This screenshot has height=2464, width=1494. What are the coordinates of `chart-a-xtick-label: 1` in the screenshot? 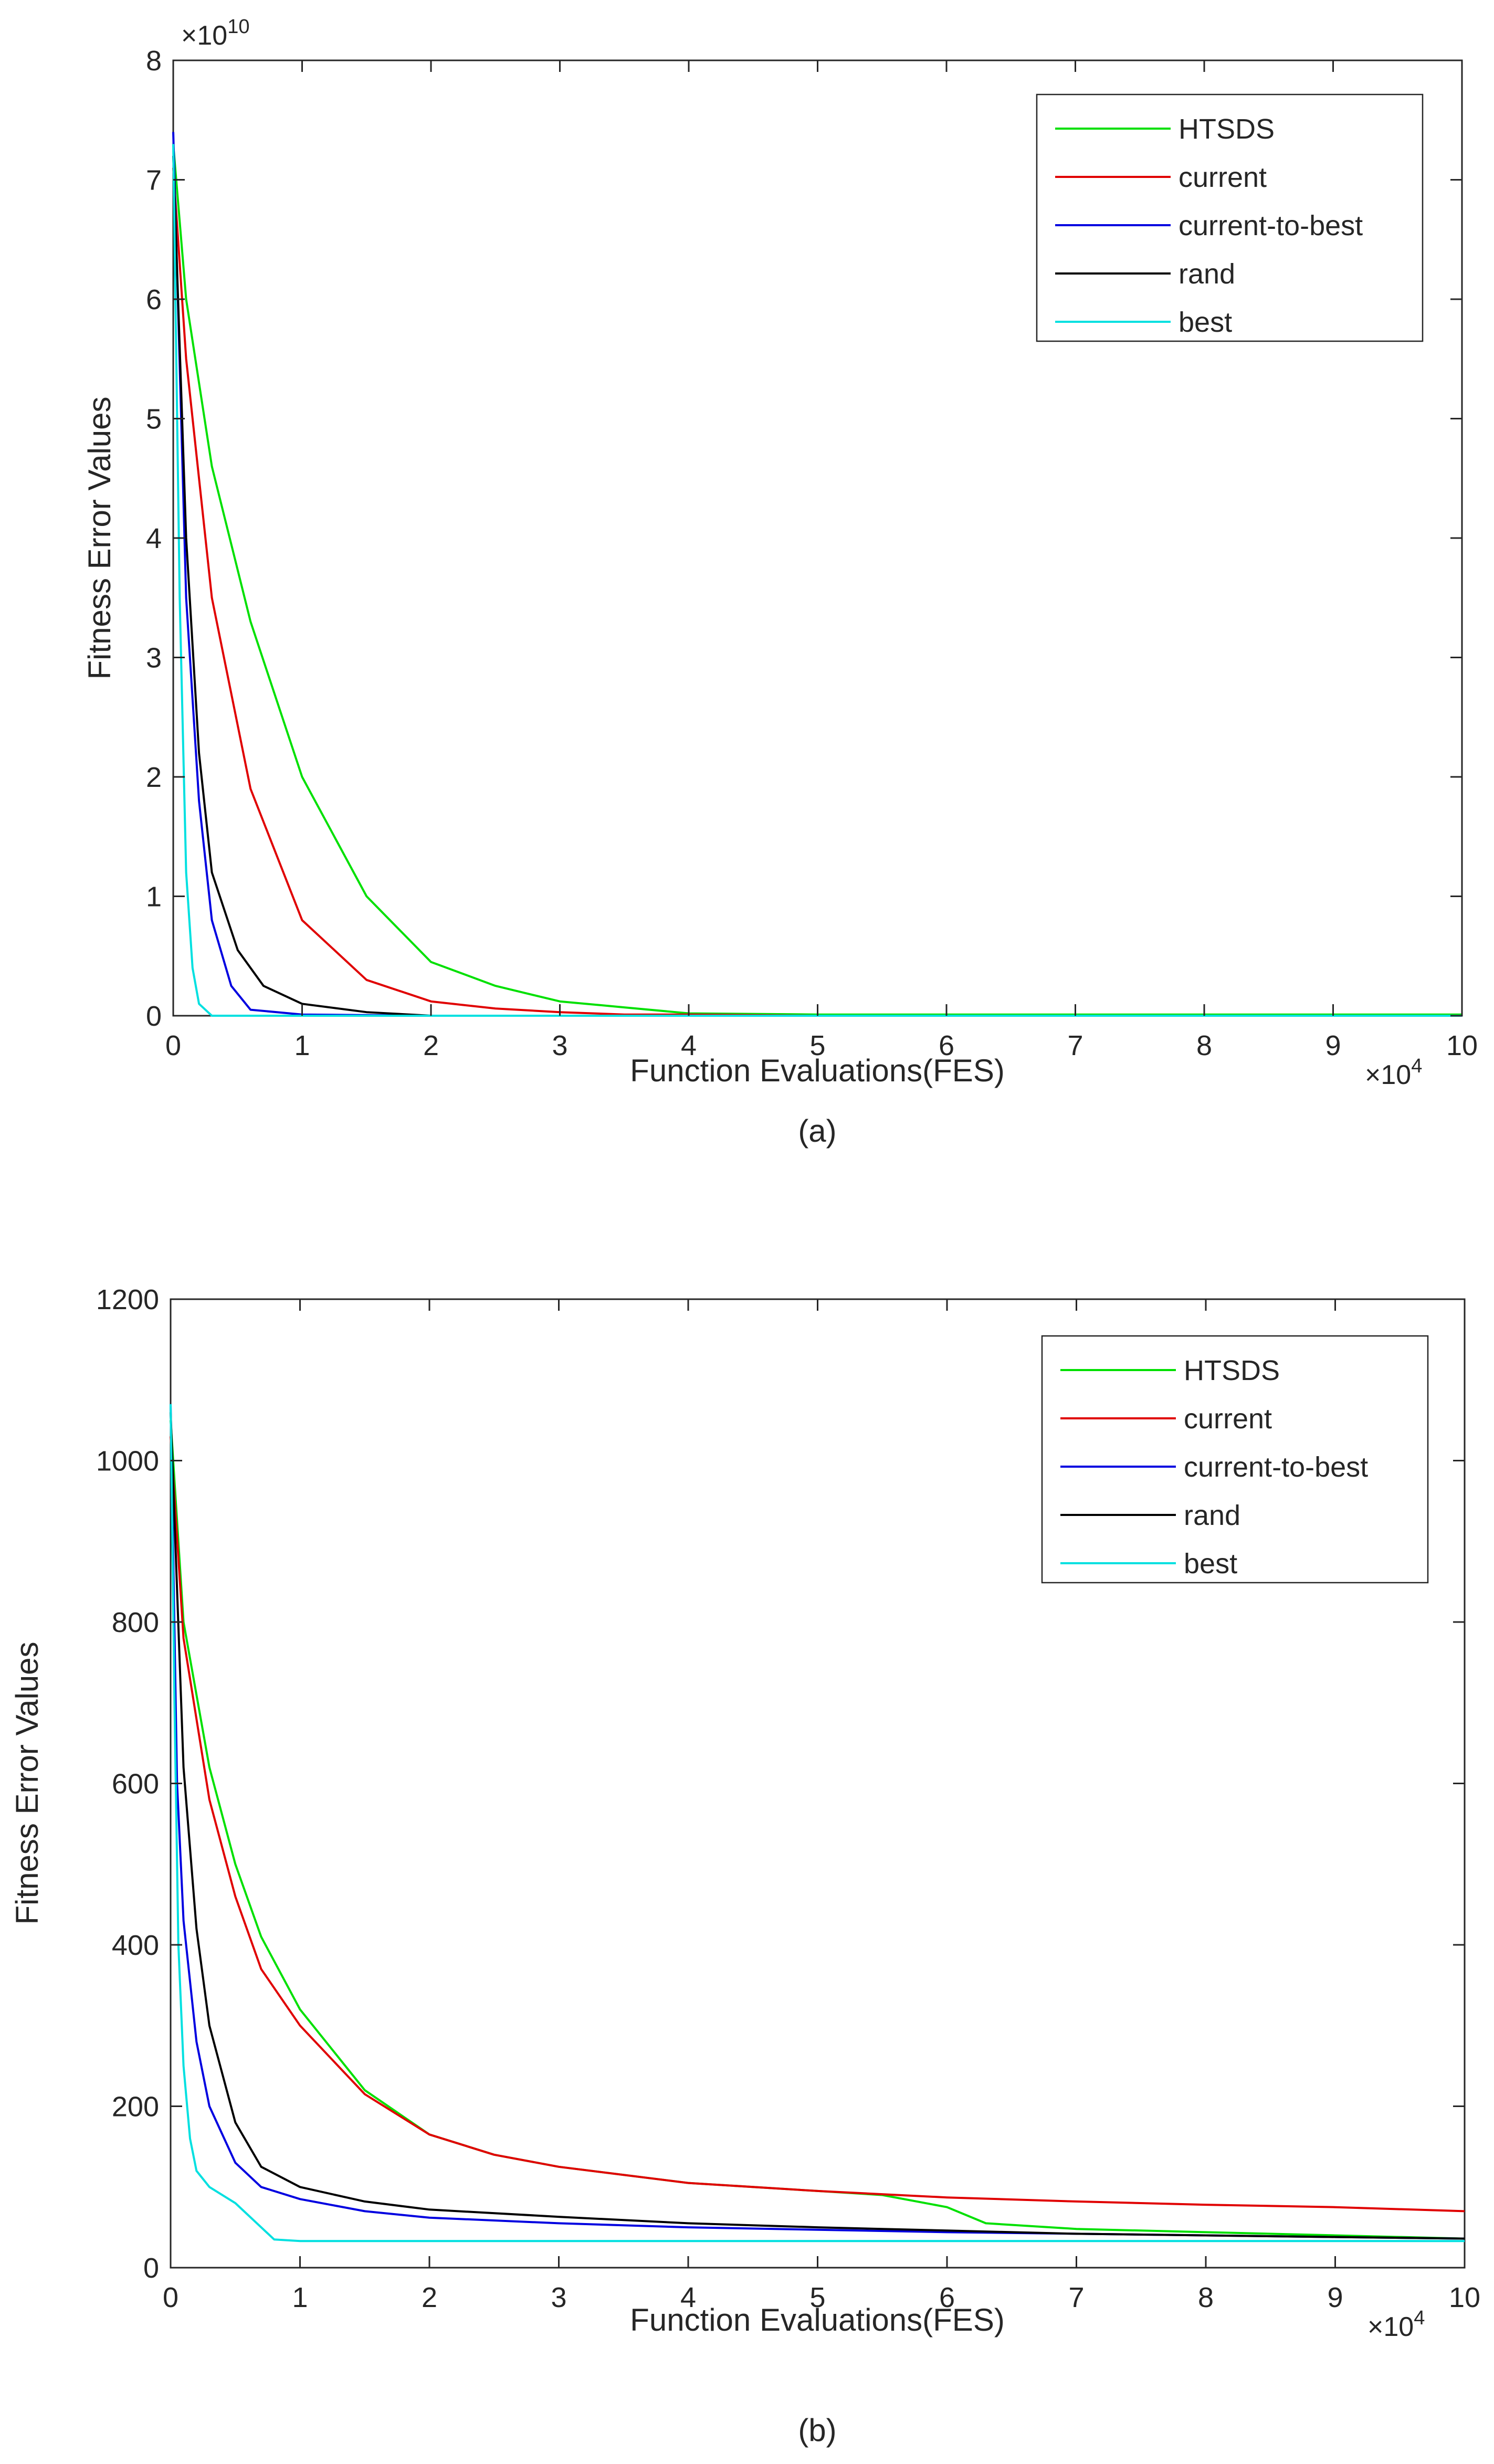 It's located at (302, 1045).